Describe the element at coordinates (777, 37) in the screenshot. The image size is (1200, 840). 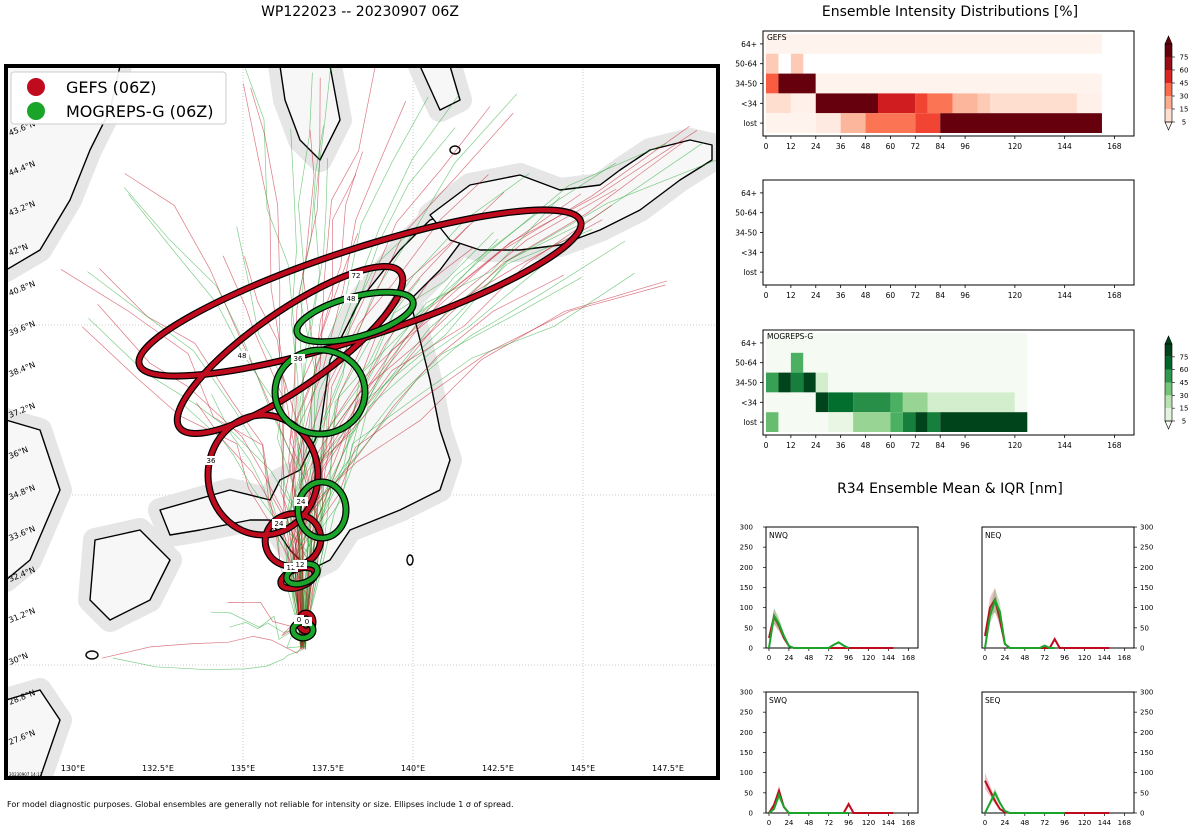
I see `heatmap-model-label: GEFS` at that location.